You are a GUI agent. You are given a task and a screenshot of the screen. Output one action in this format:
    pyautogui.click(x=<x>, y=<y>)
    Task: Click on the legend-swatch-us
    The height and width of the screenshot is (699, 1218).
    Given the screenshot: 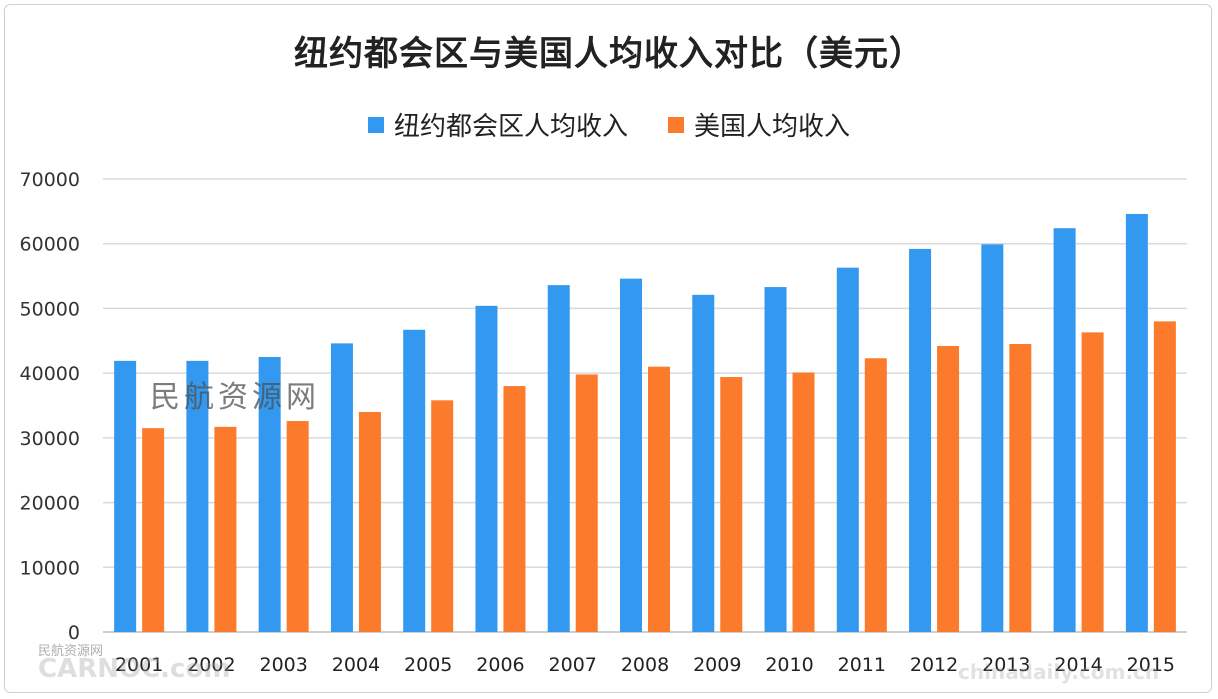 What is the action you would take?
    pyautogui.click(x=676, y=124)
    